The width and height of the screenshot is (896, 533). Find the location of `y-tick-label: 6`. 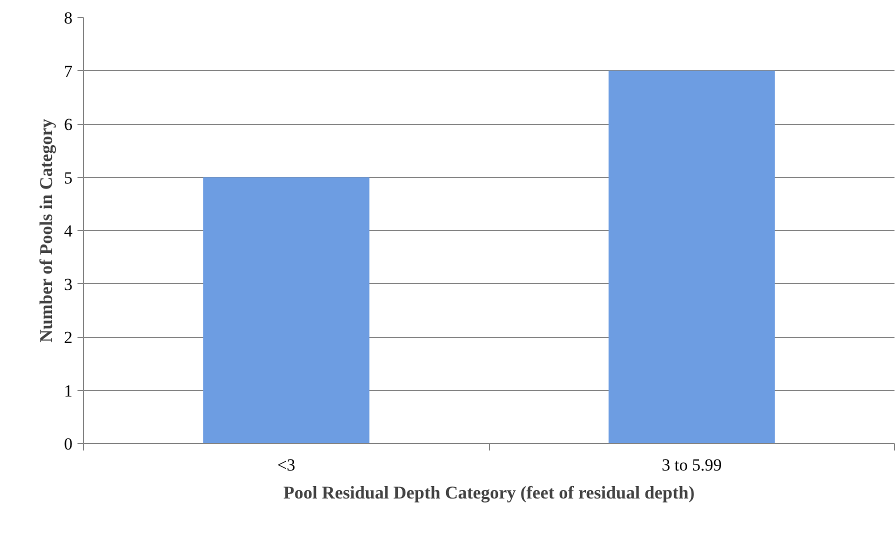

y-tick-label: 6 is located at coordinates (68, 124).